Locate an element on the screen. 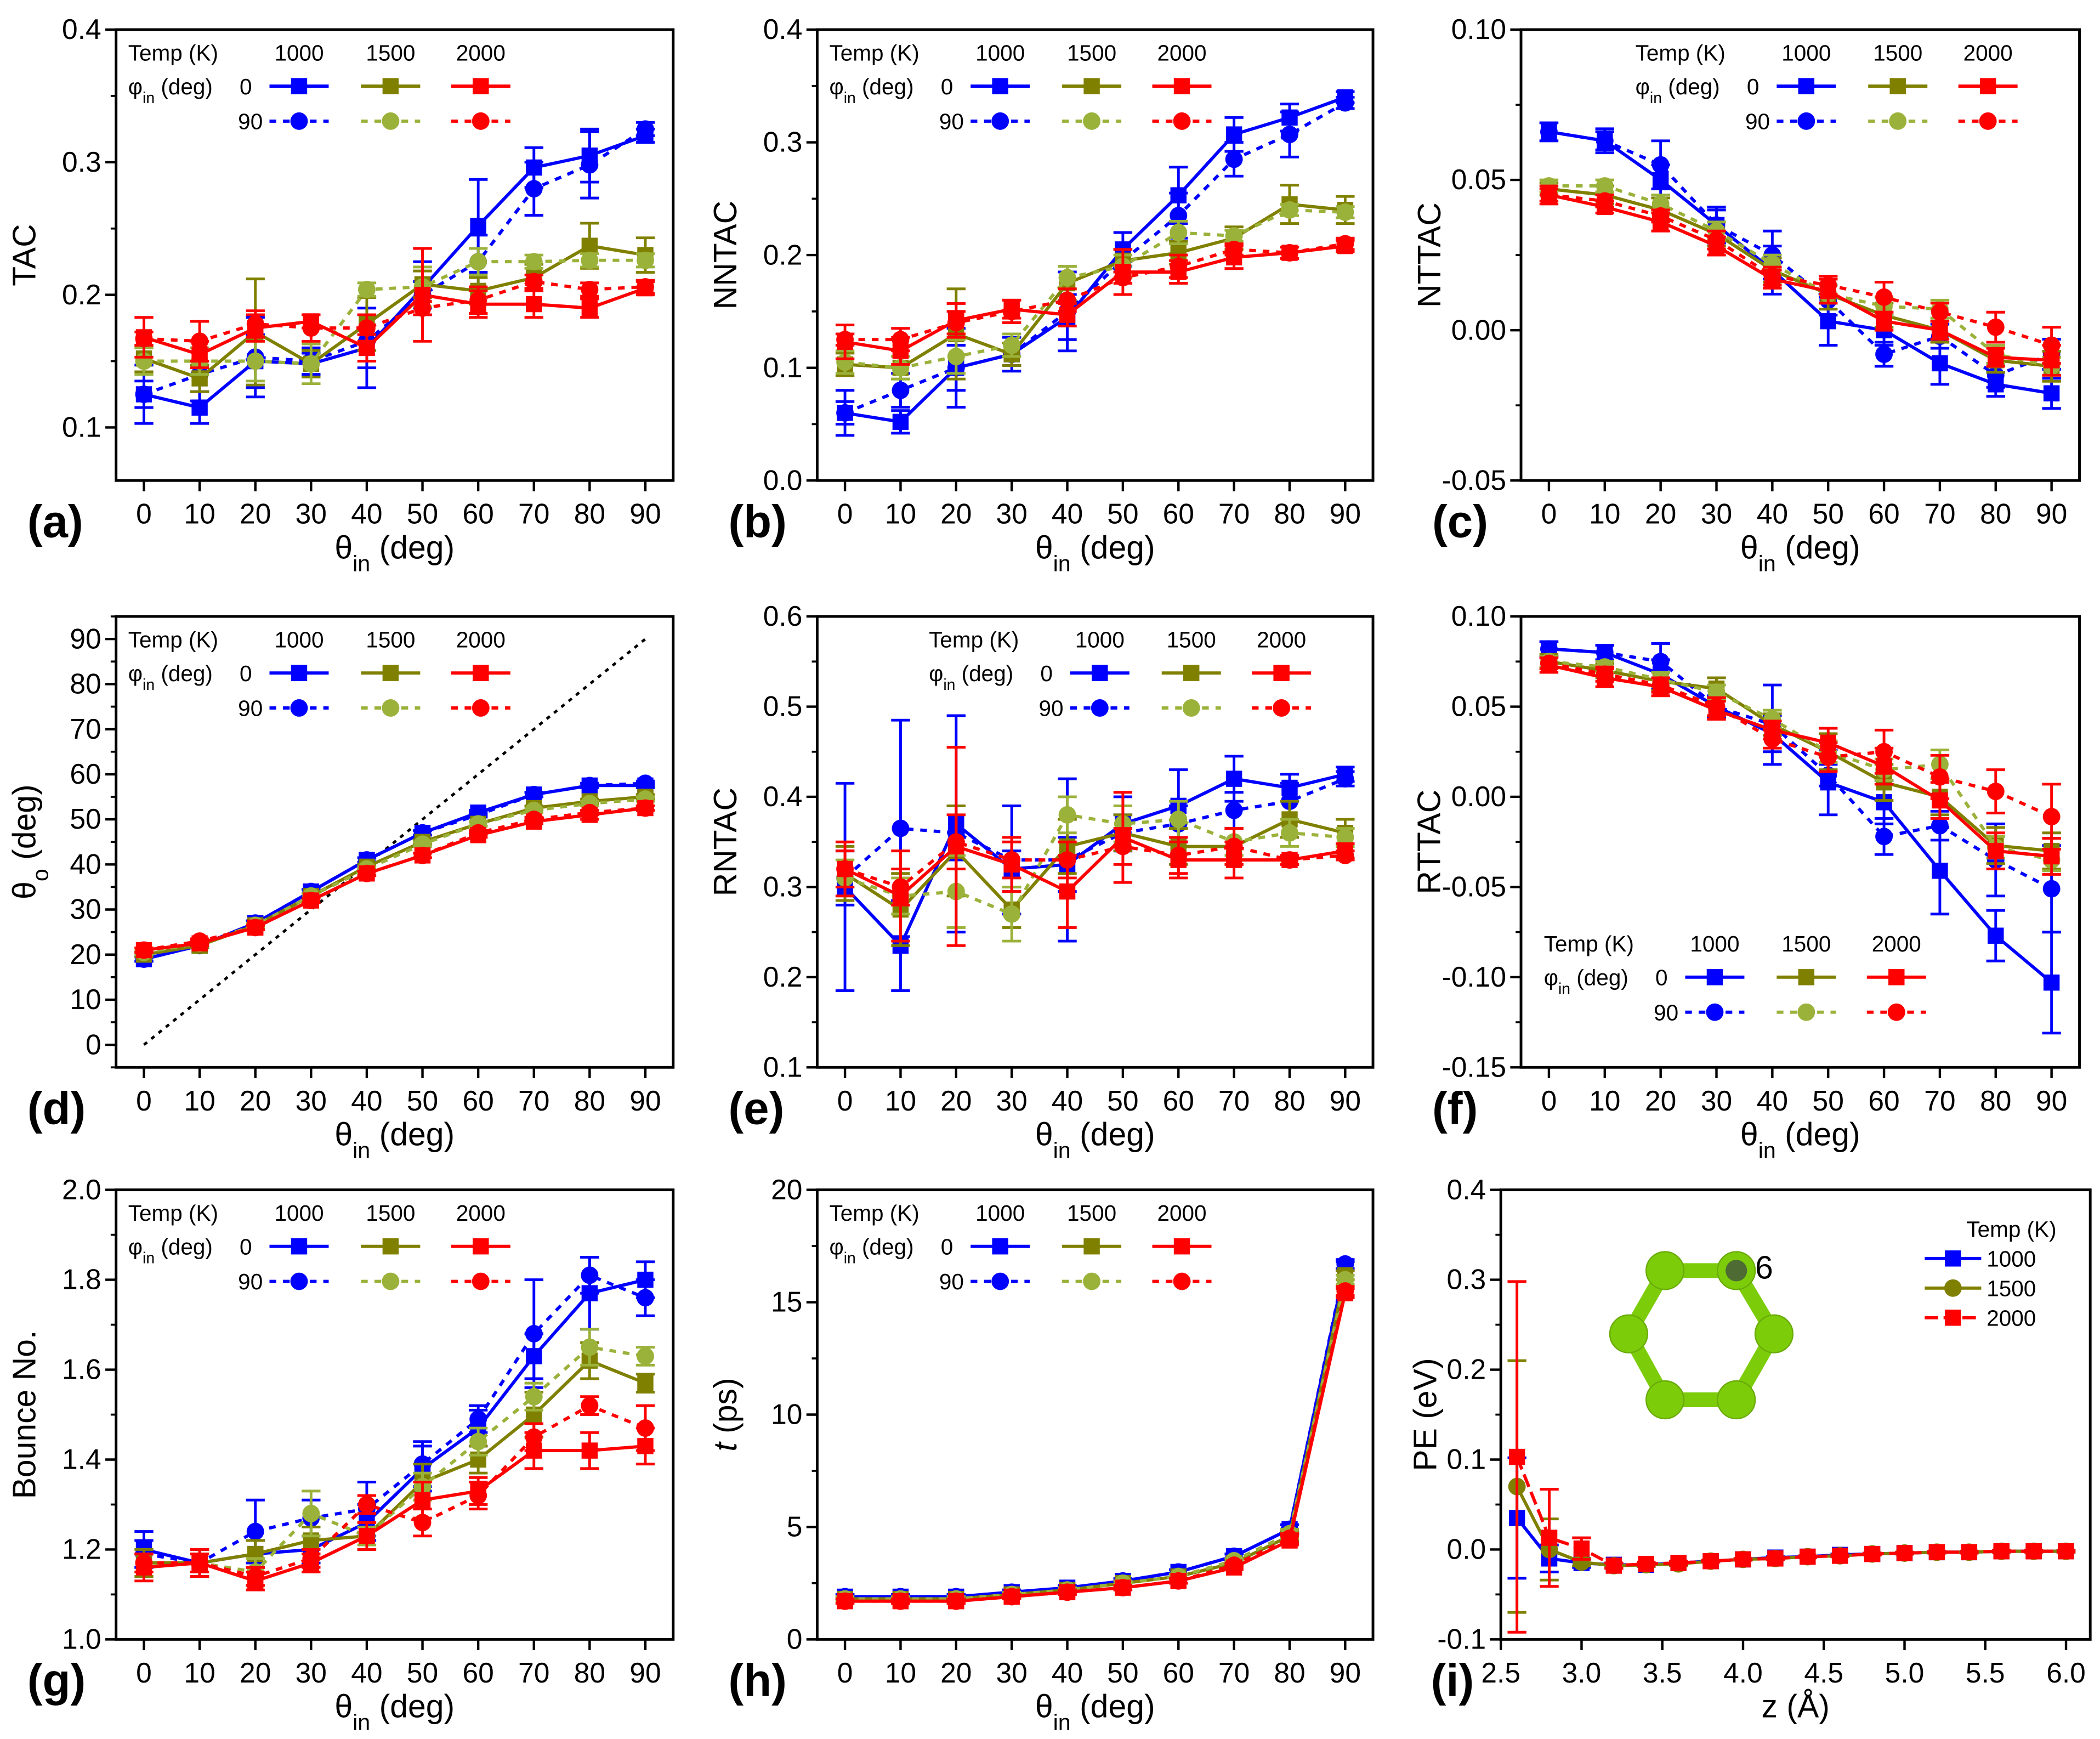  y-axis-label-main: RNTAC is located at coordinates (725, 842).